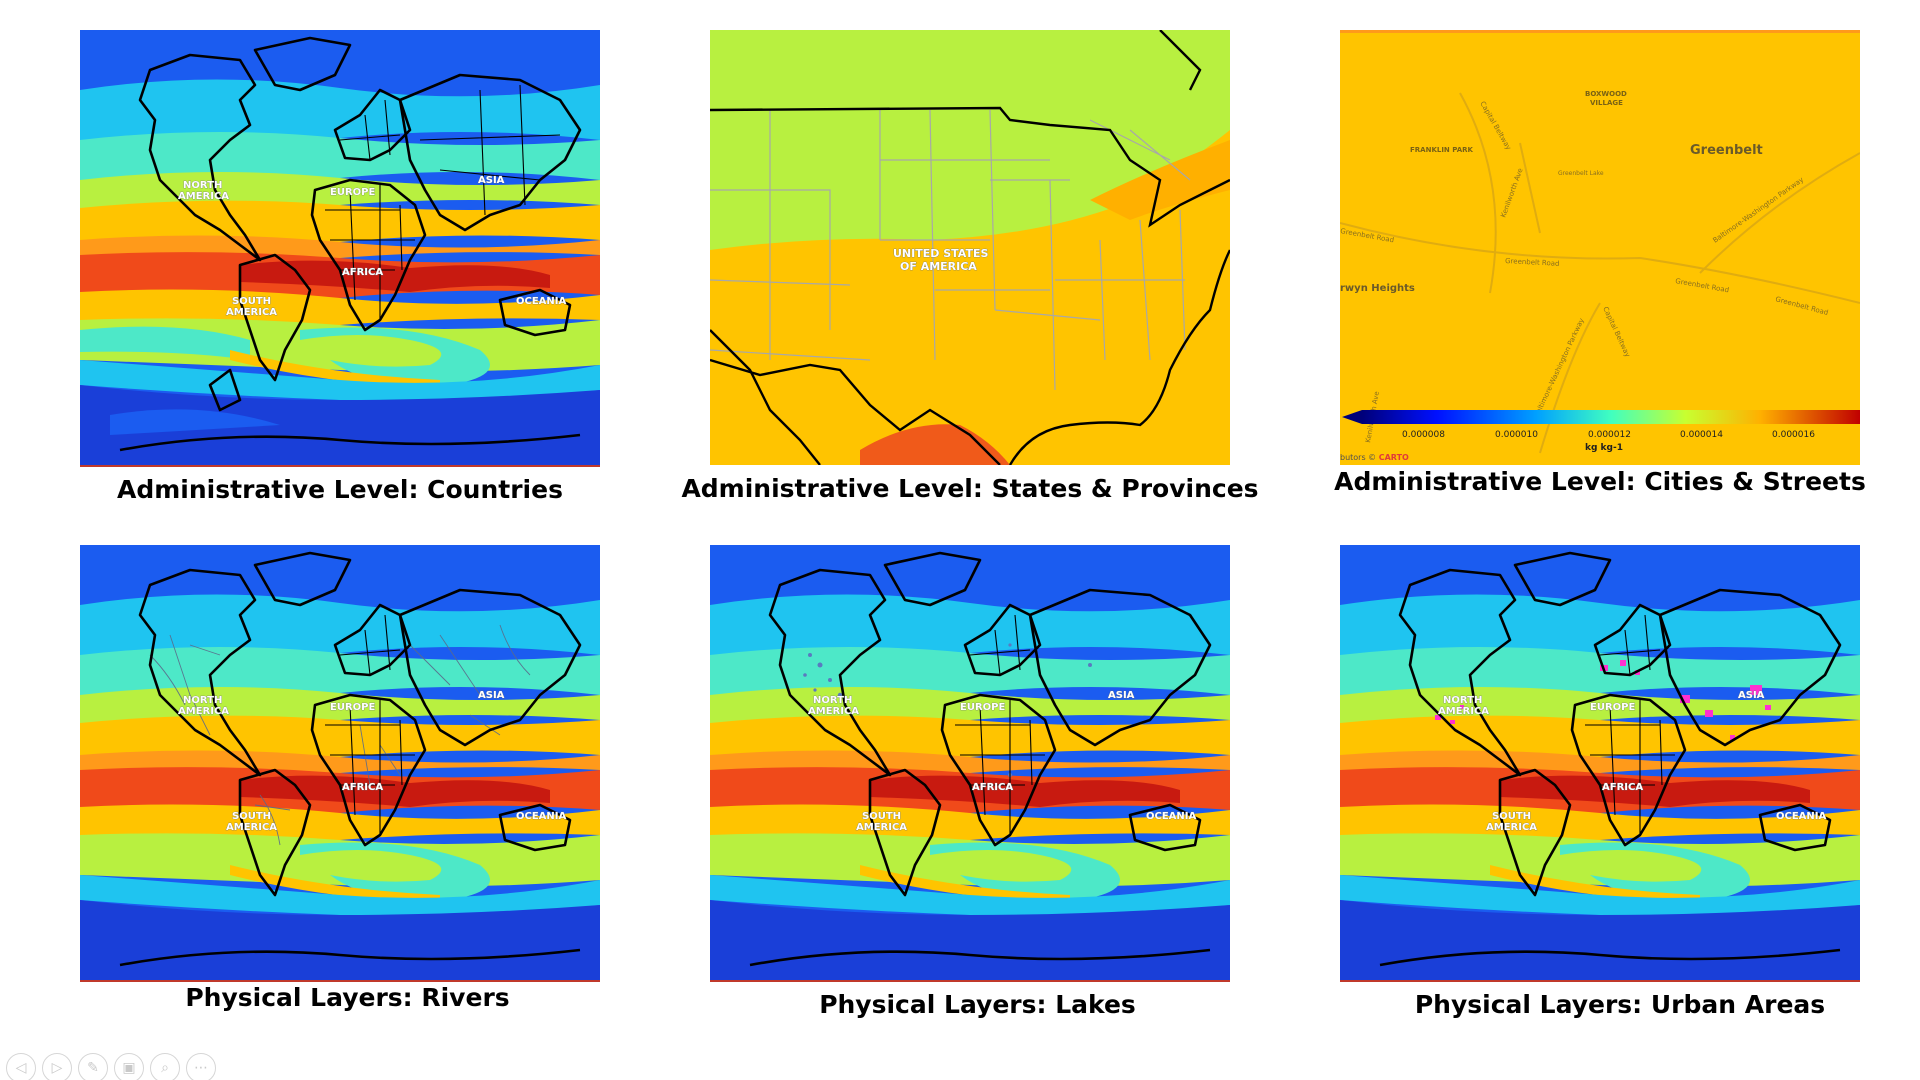 This screenshot has width=1920, height=1080. What do you see at coordinates (111, 1066) in the screenshot?
I see `slideshow-toolbar: ◁ ▷ ✎ ▣ ⌕ ⋯` at bounding box center [111, 1066].